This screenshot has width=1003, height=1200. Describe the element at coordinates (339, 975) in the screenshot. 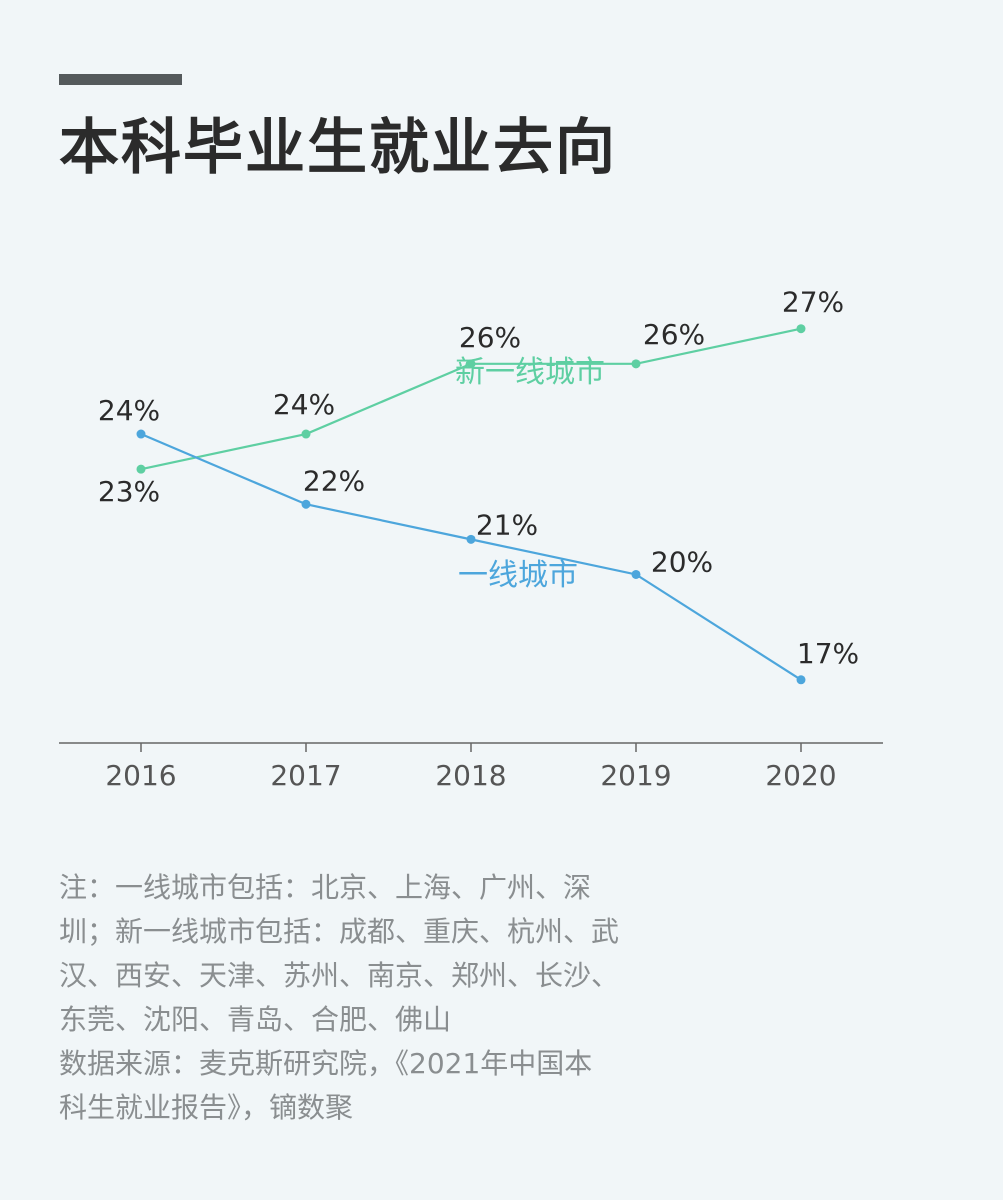

I see `footnote-line: 汉、西安、天津、苏州、南京、郑州、长沙、` at that location.